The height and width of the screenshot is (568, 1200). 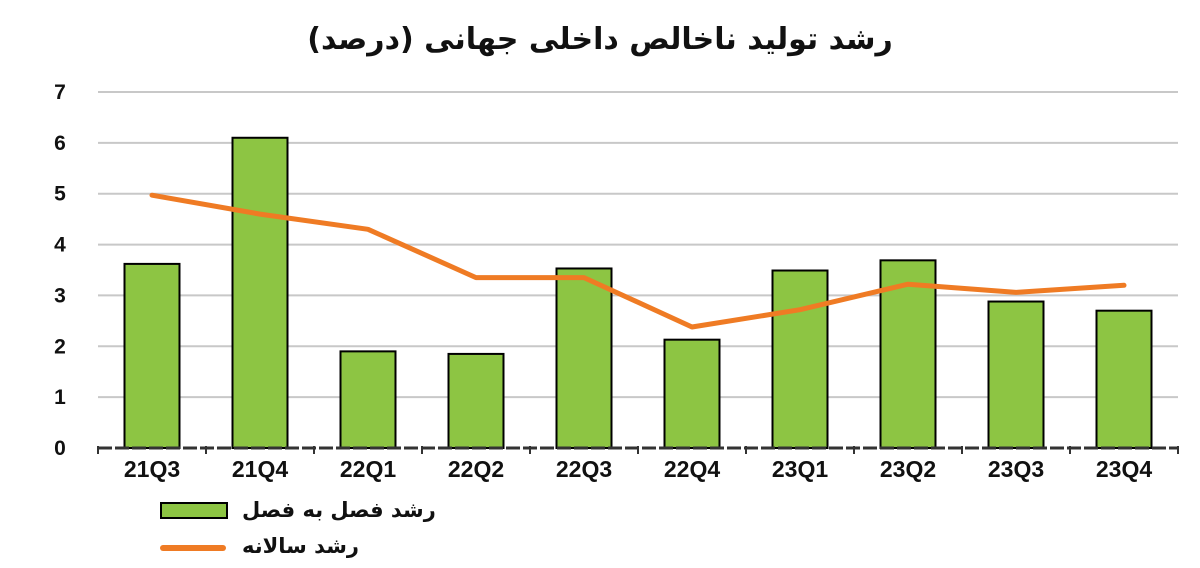 What do you see at coordinates (908, 469) in the screenshot?
I see `x-tick-label: 23Q2` at bounding box center [908, 469].